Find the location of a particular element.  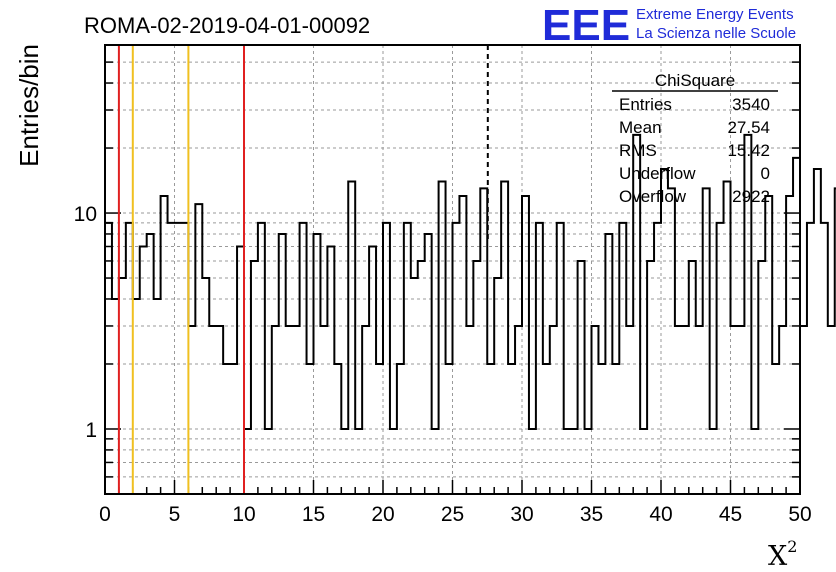

x-tick-label: 40 is located at coordinates (660, 514).